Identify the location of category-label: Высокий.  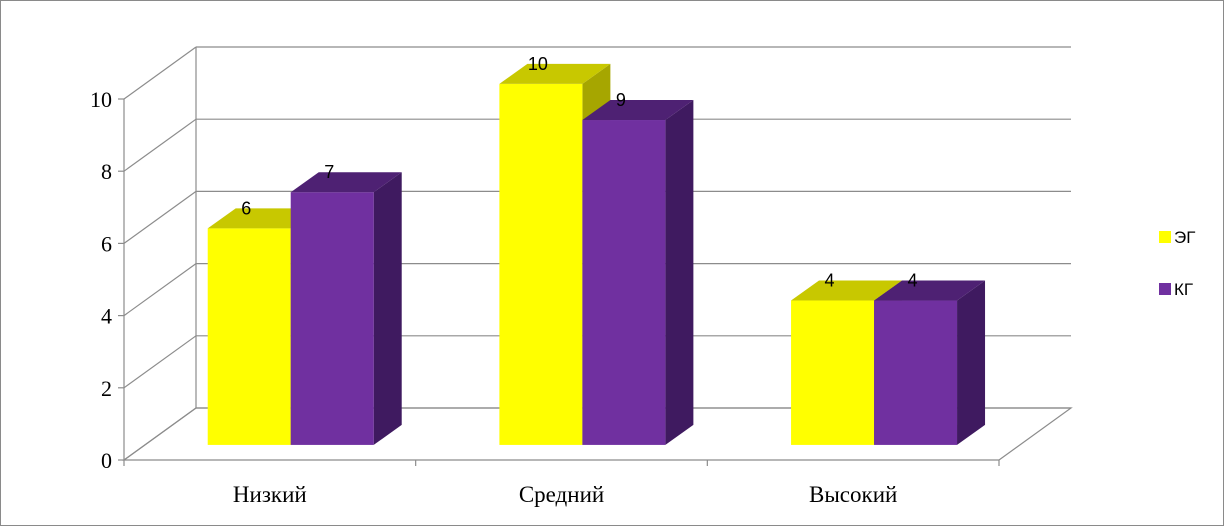
(853, 494).